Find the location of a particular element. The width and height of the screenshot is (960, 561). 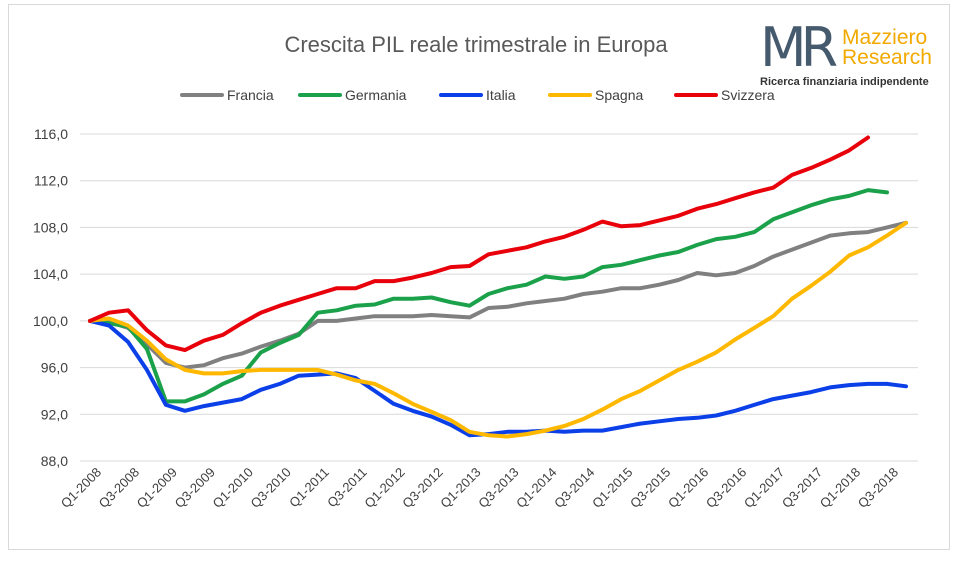

x-tick-label: Q1-2010 is located at coordinates (233, 488).